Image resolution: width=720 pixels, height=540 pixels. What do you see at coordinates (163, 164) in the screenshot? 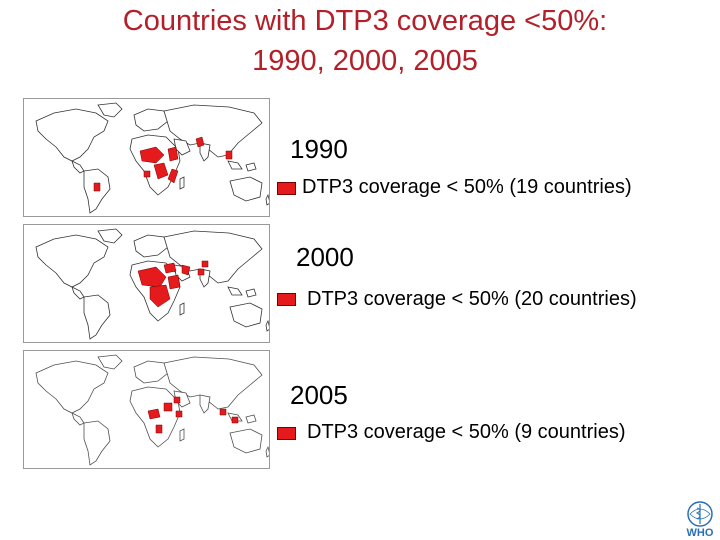
I see `highlighted-countries-1990` at bounding box center [163, 164].